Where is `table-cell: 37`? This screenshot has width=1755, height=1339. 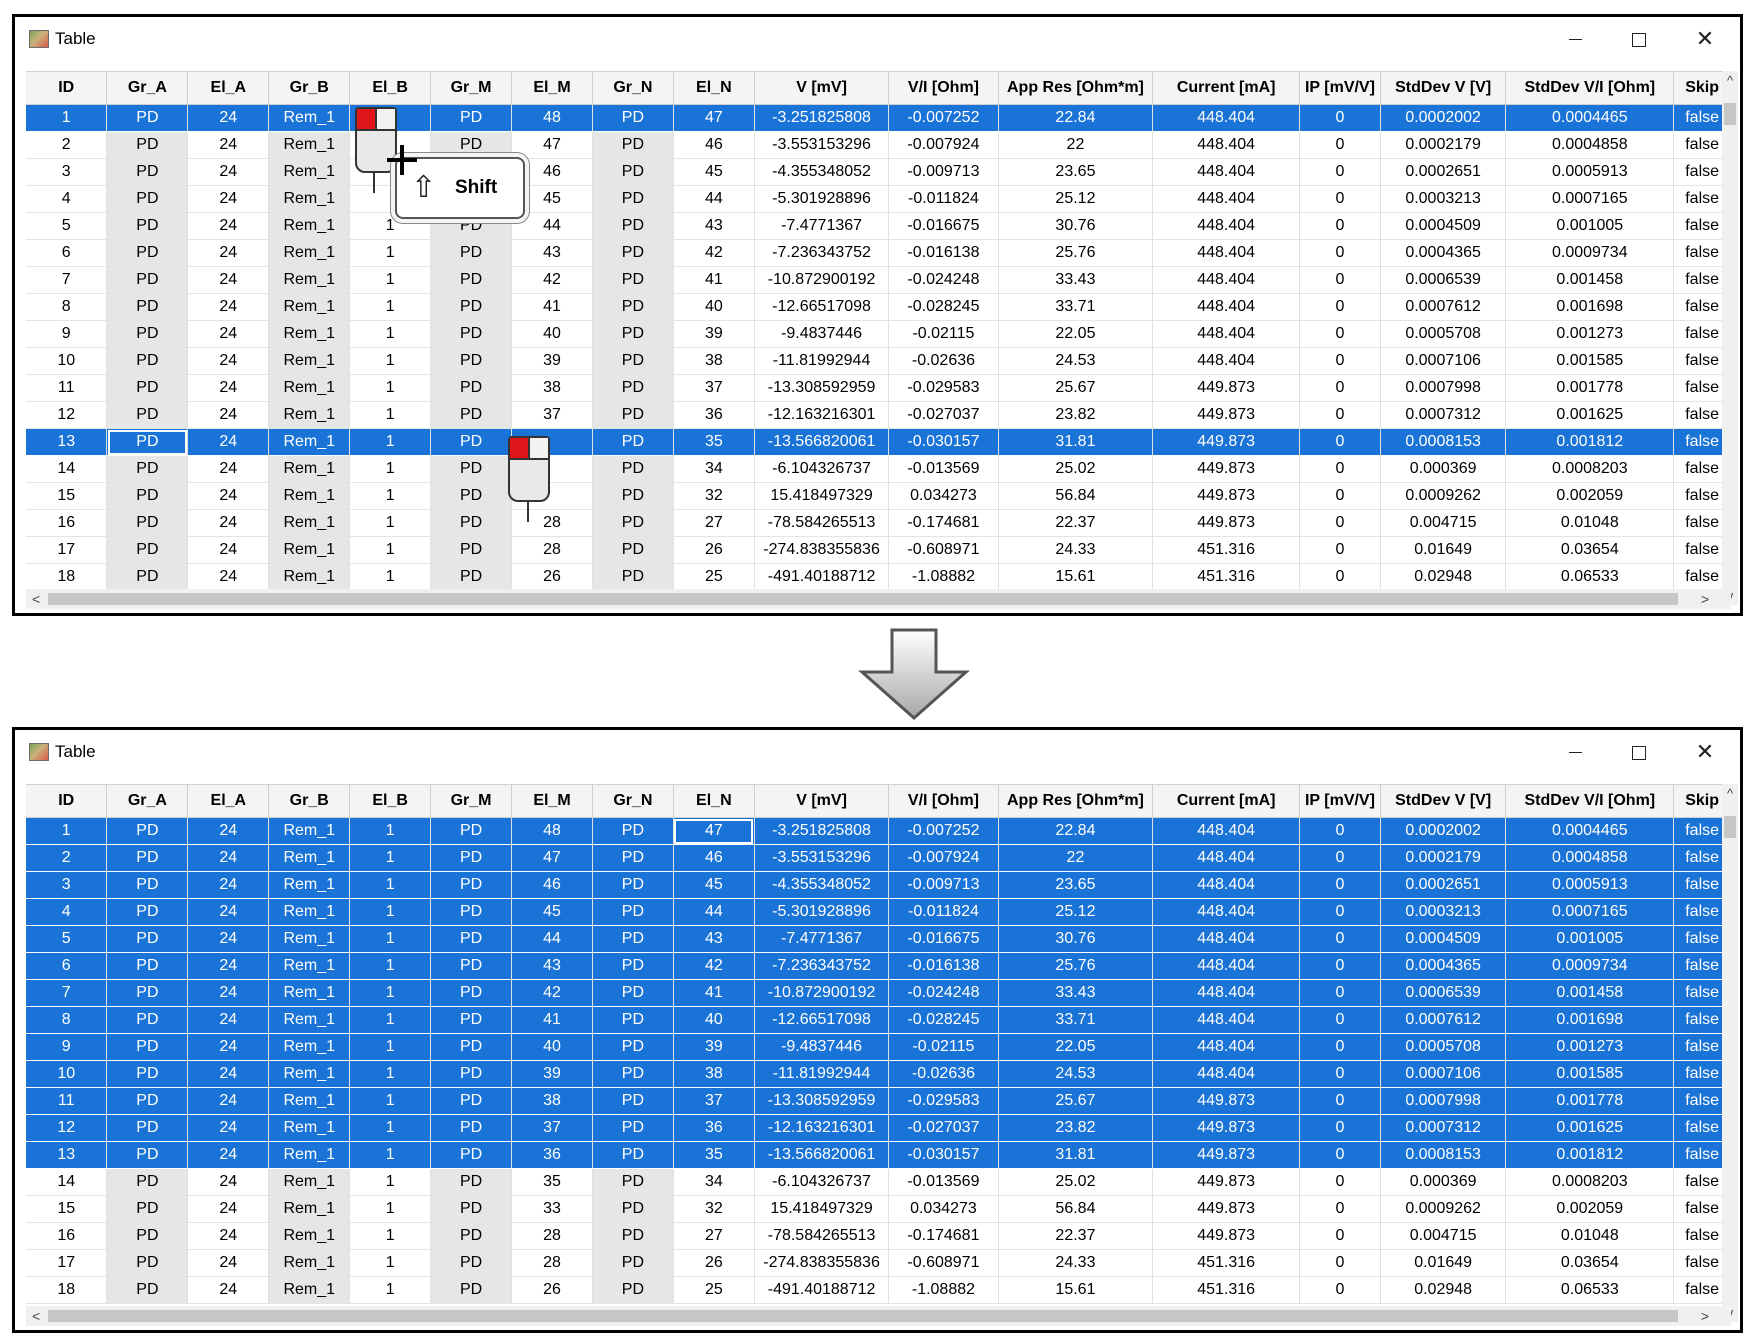
table-cell: 37 is located at coordinates (714, 388).